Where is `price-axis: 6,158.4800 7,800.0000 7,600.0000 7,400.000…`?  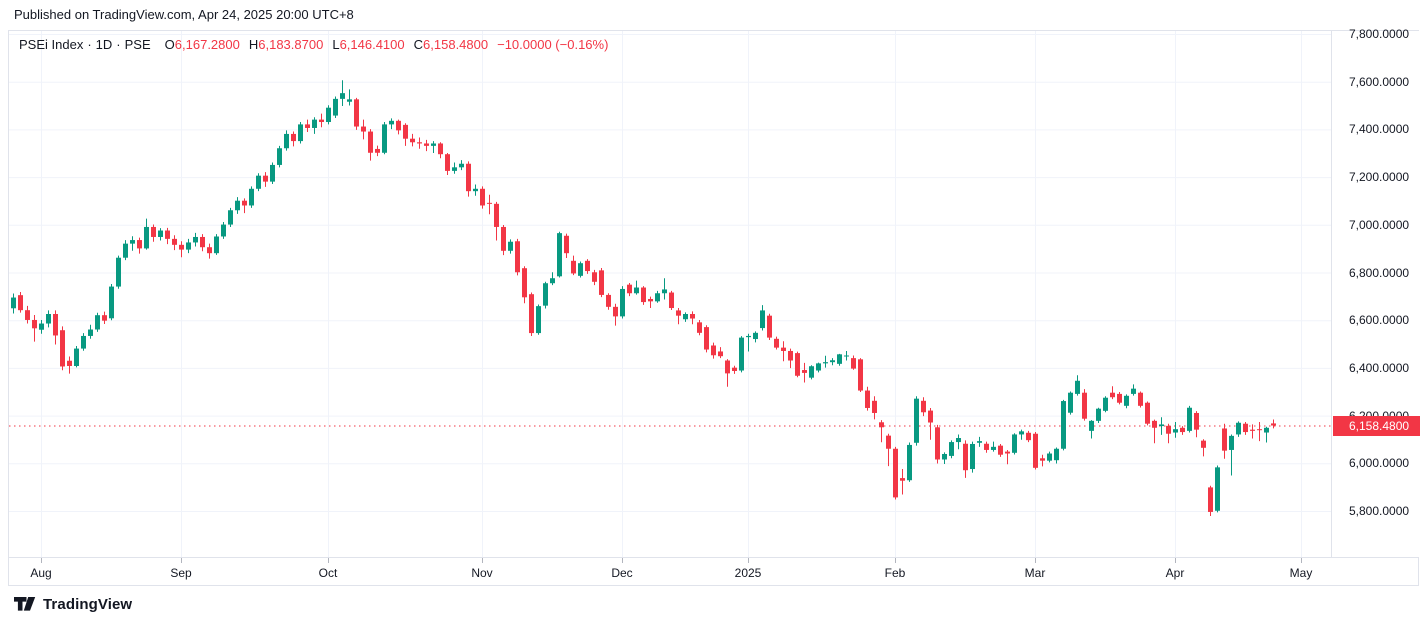 price-axis: 6,158.4800 7,800.0000 7,600.0000 7,400.000… is located at coordinates (1375, 292).